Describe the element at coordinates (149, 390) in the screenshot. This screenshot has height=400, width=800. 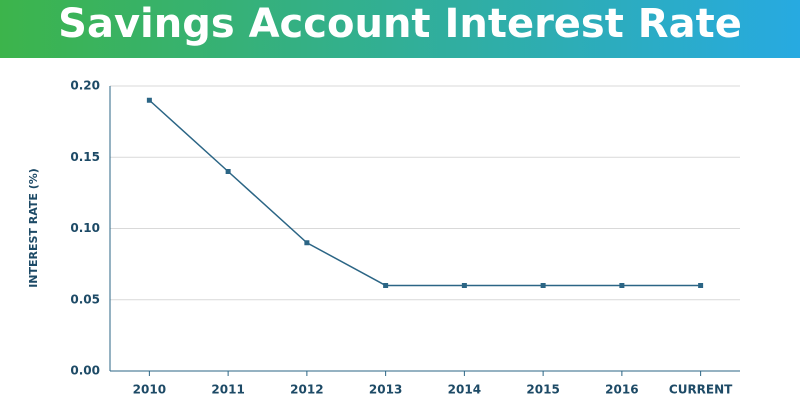
I see `x-tick-label: 2010` at that location.